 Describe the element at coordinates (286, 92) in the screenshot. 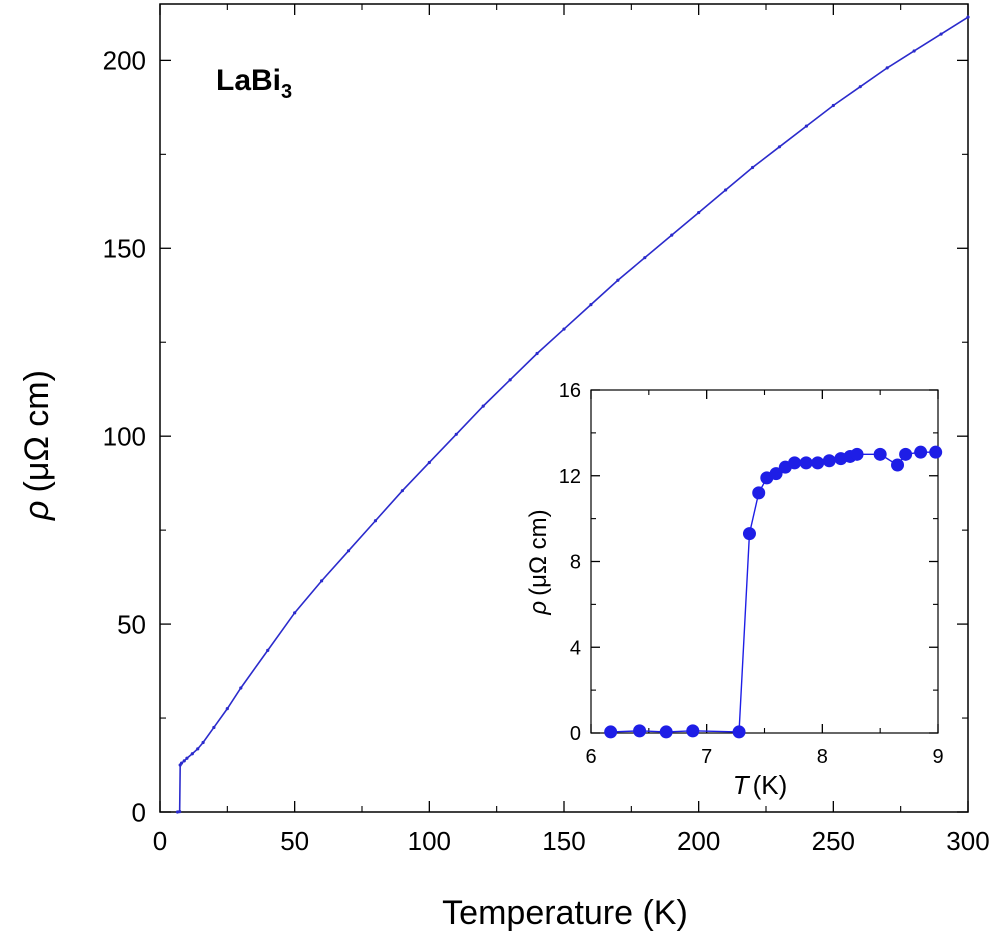

I see `sample-label-subscript: 3` at that location.